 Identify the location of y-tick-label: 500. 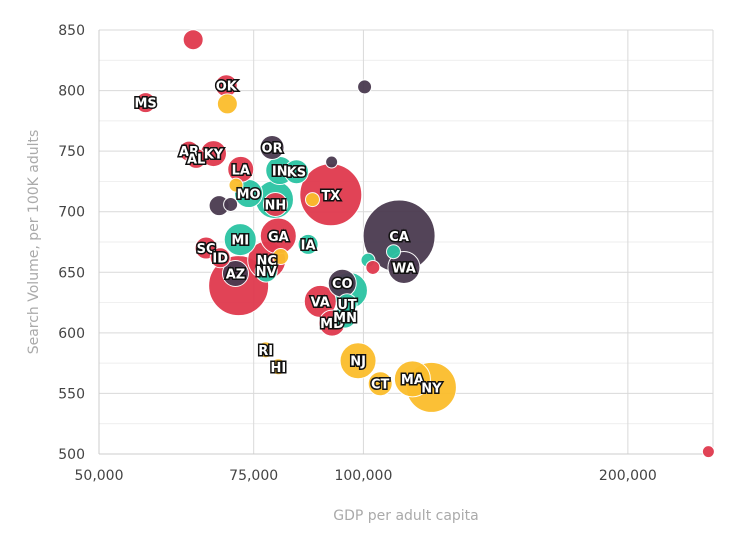
(71, 455).